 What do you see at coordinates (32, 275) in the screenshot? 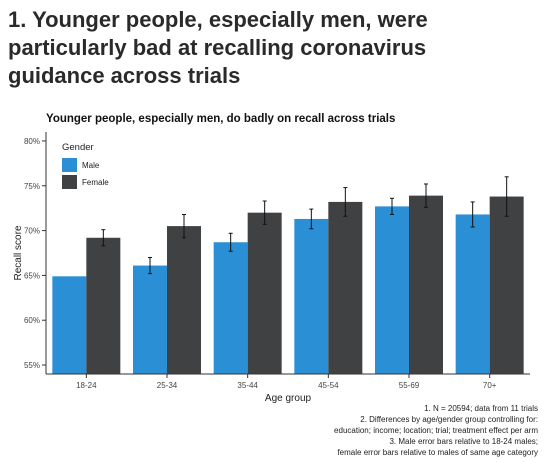
I see `y-tick-label: 65%` at bounding box center [32, 275].